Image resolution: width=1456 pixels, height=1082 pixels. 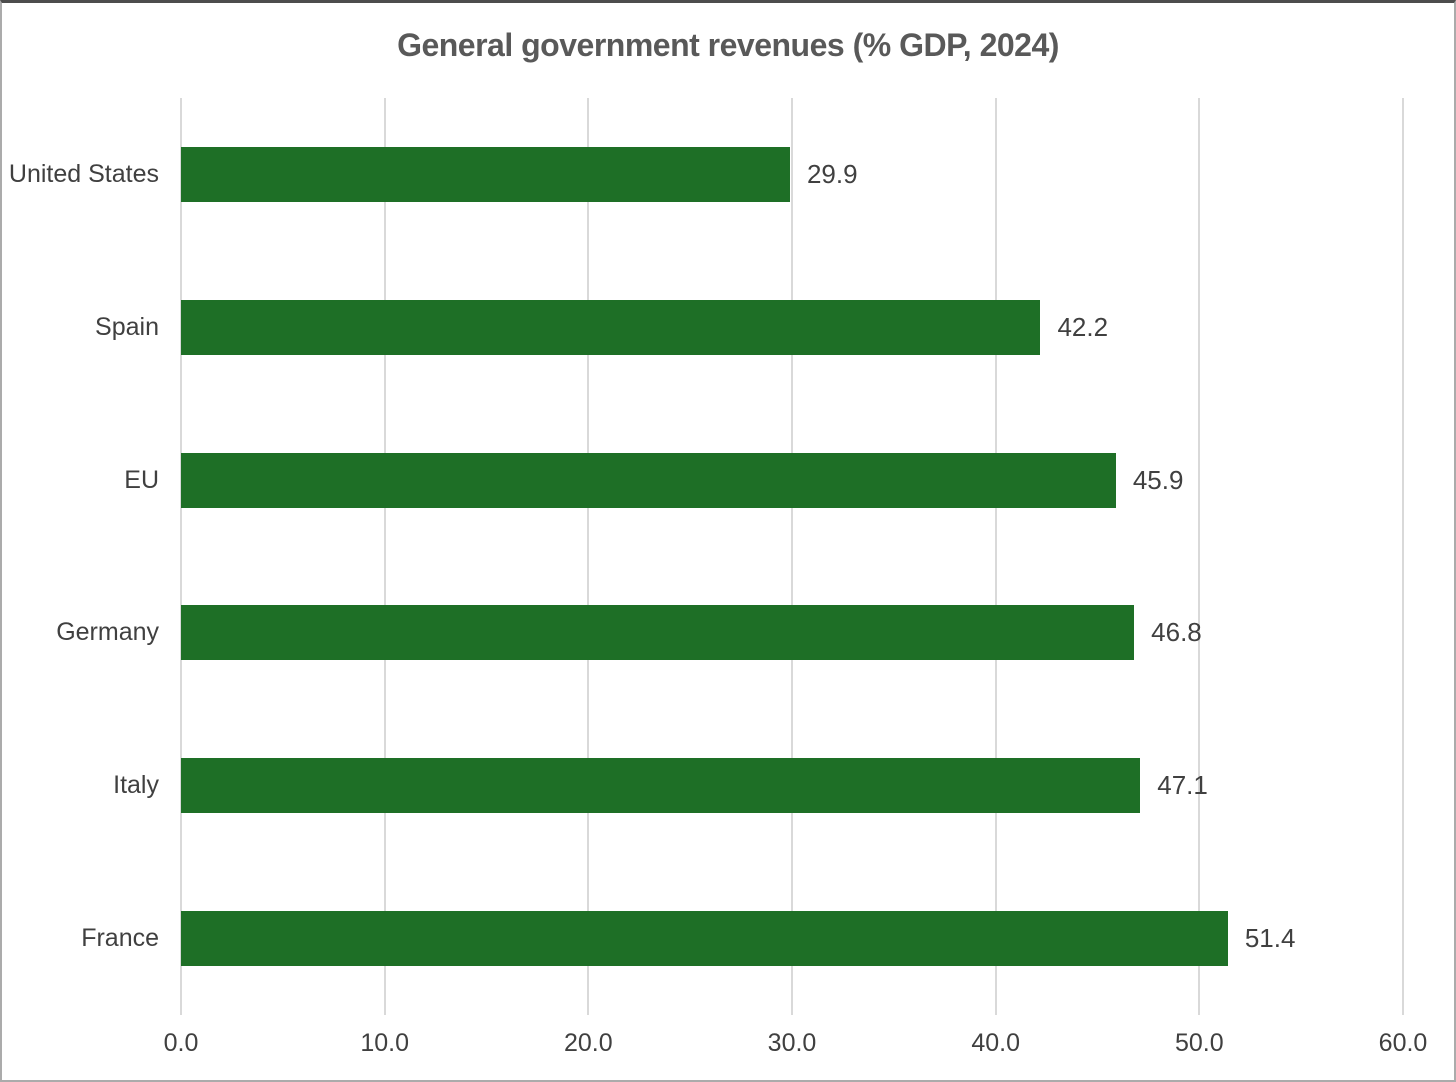 I want to click on category-label: Spain, so click(x=127, y=326).